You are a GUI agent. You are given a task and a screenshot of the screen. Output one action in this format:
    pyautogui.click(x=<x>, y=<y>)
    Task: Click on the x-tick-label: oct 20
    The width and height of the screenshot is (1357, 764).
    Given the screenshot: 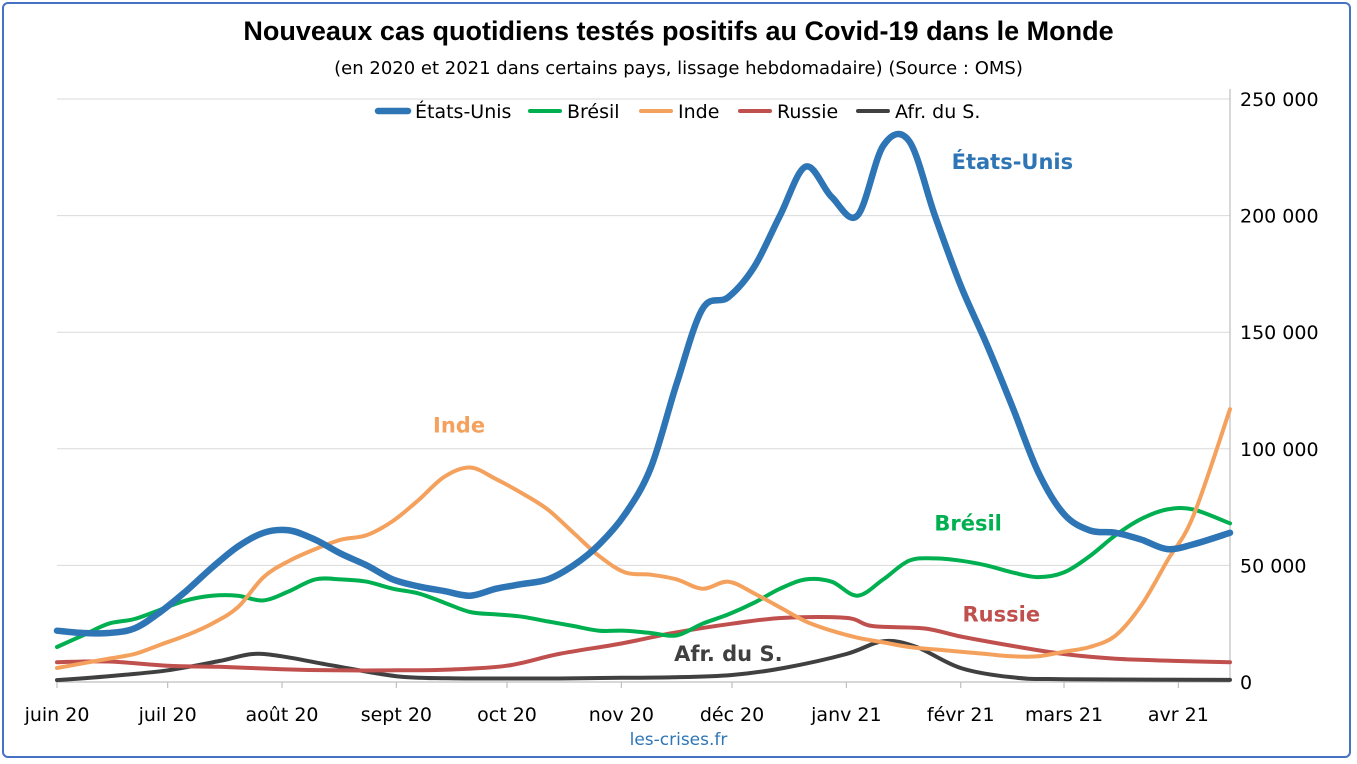 What is the action you would take?
    pyautogui.click(x=507, y=715)
    